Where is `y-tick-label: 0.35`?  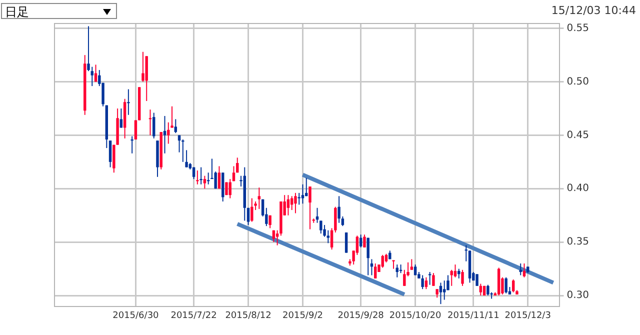
y-tick-label: 0.35 is located at coordinates (577, 242).